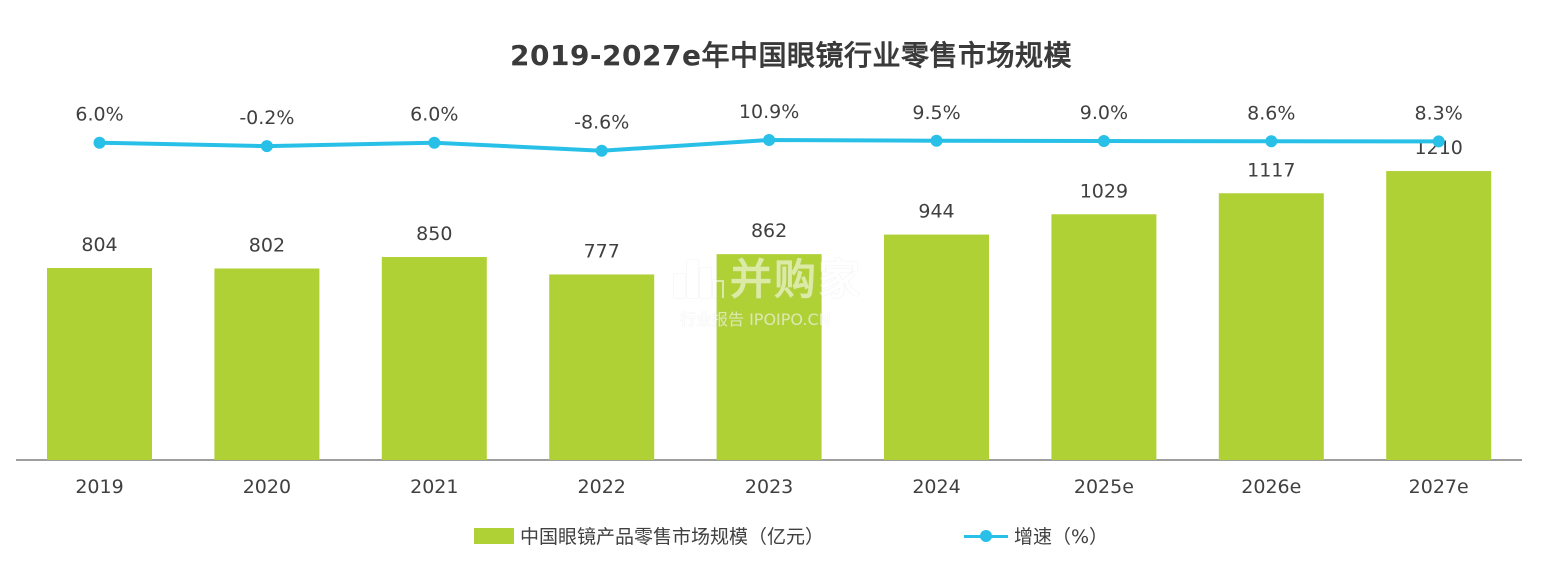  Describe the element at coordinates (267, 364) in the screenshot. I see `bar-2020` at that location.